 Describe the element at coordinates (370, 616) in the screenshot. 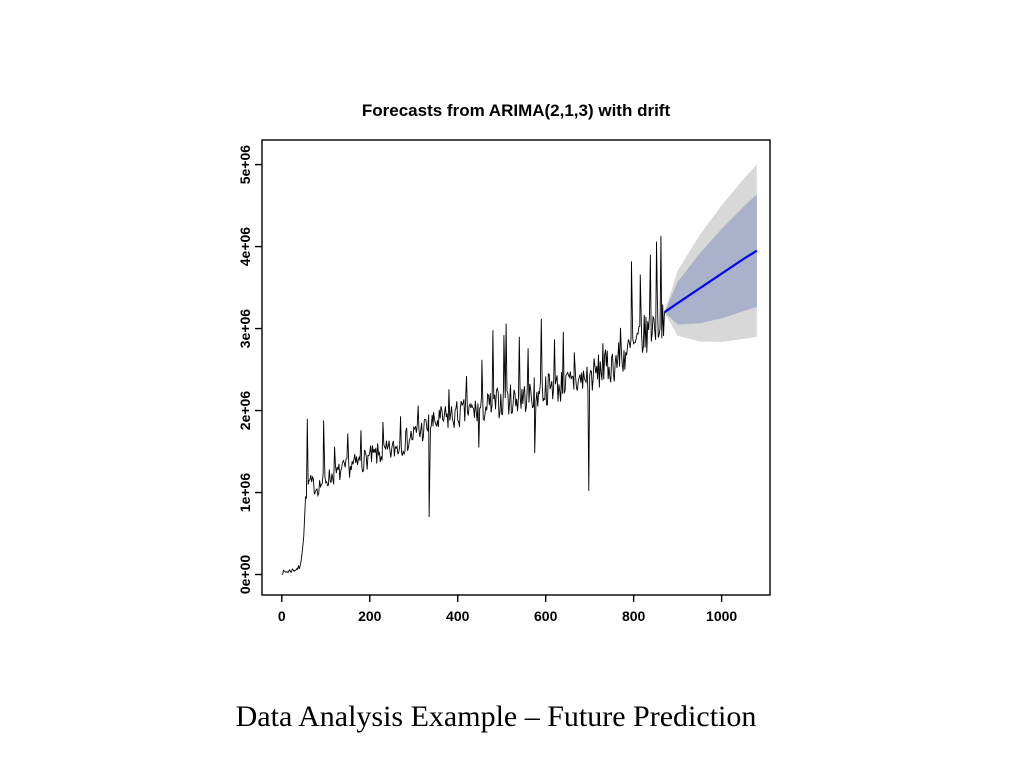

I see `x-tick-label: 200` at that location.